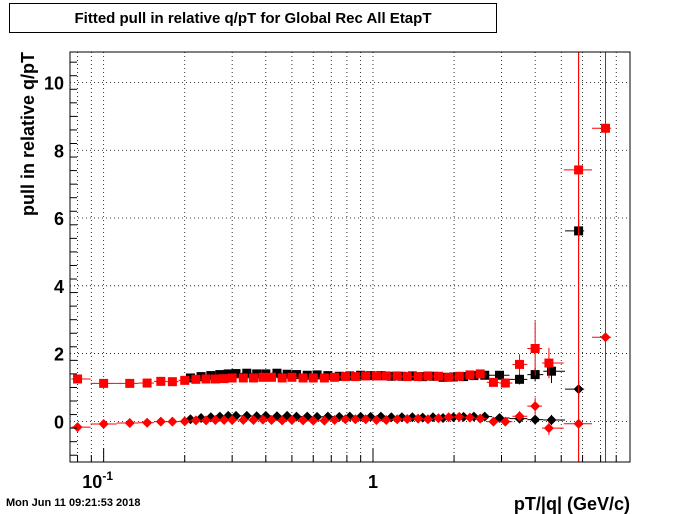  I want to click on y-tick-label: 2, so click(59, 355).